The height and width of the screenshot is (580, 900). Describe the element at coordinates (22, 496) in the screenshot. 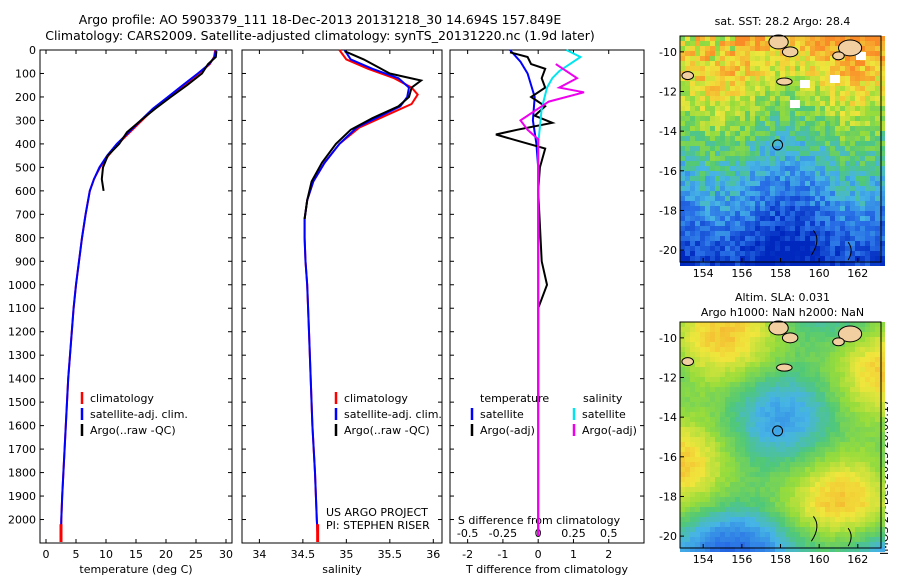

I see `depth-tick-label: 1900` at that location.